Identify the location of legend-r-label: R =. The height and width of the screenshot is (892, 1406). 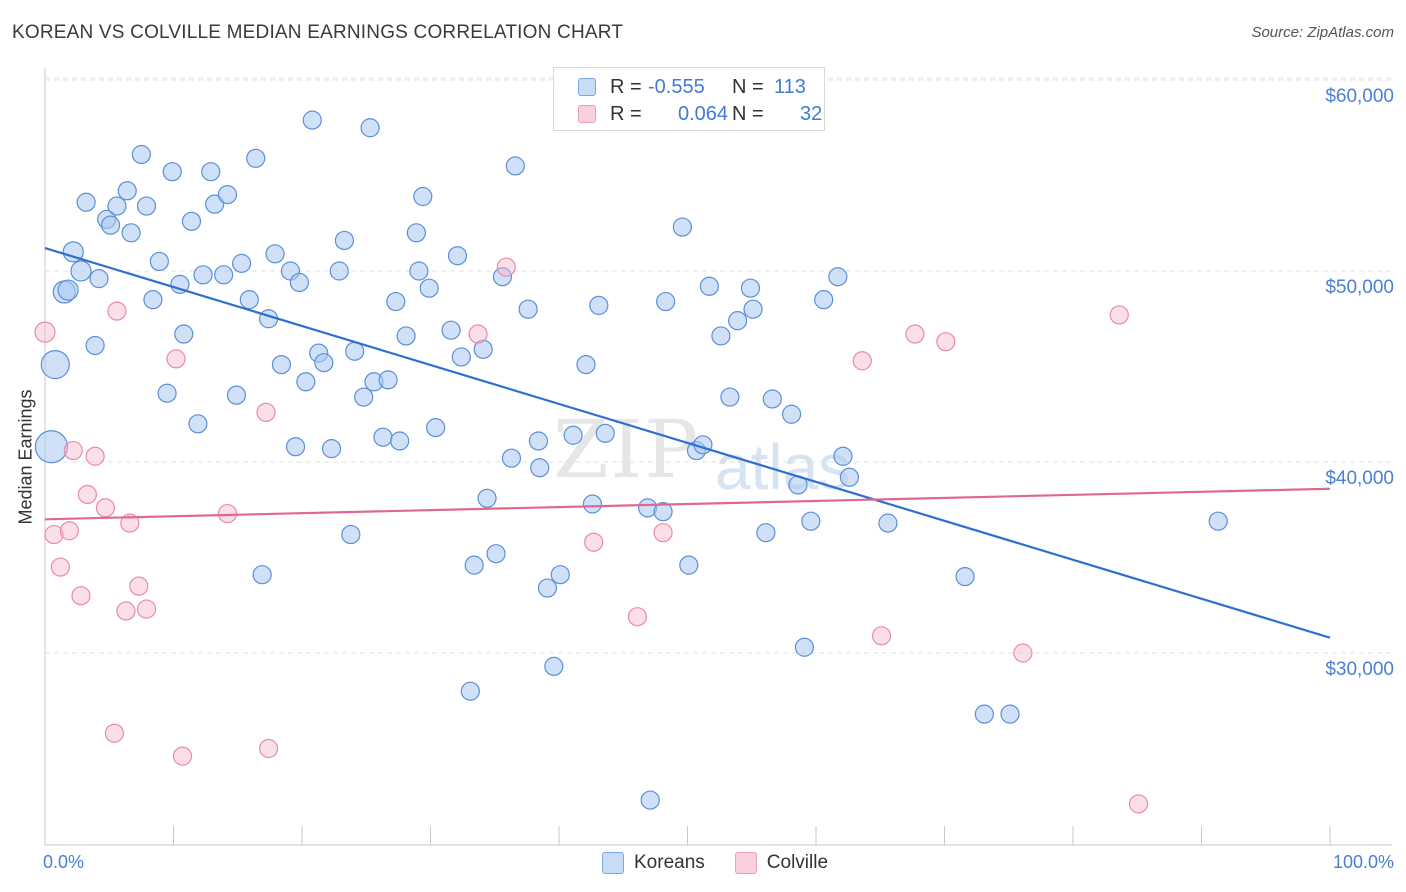
(626, 113).